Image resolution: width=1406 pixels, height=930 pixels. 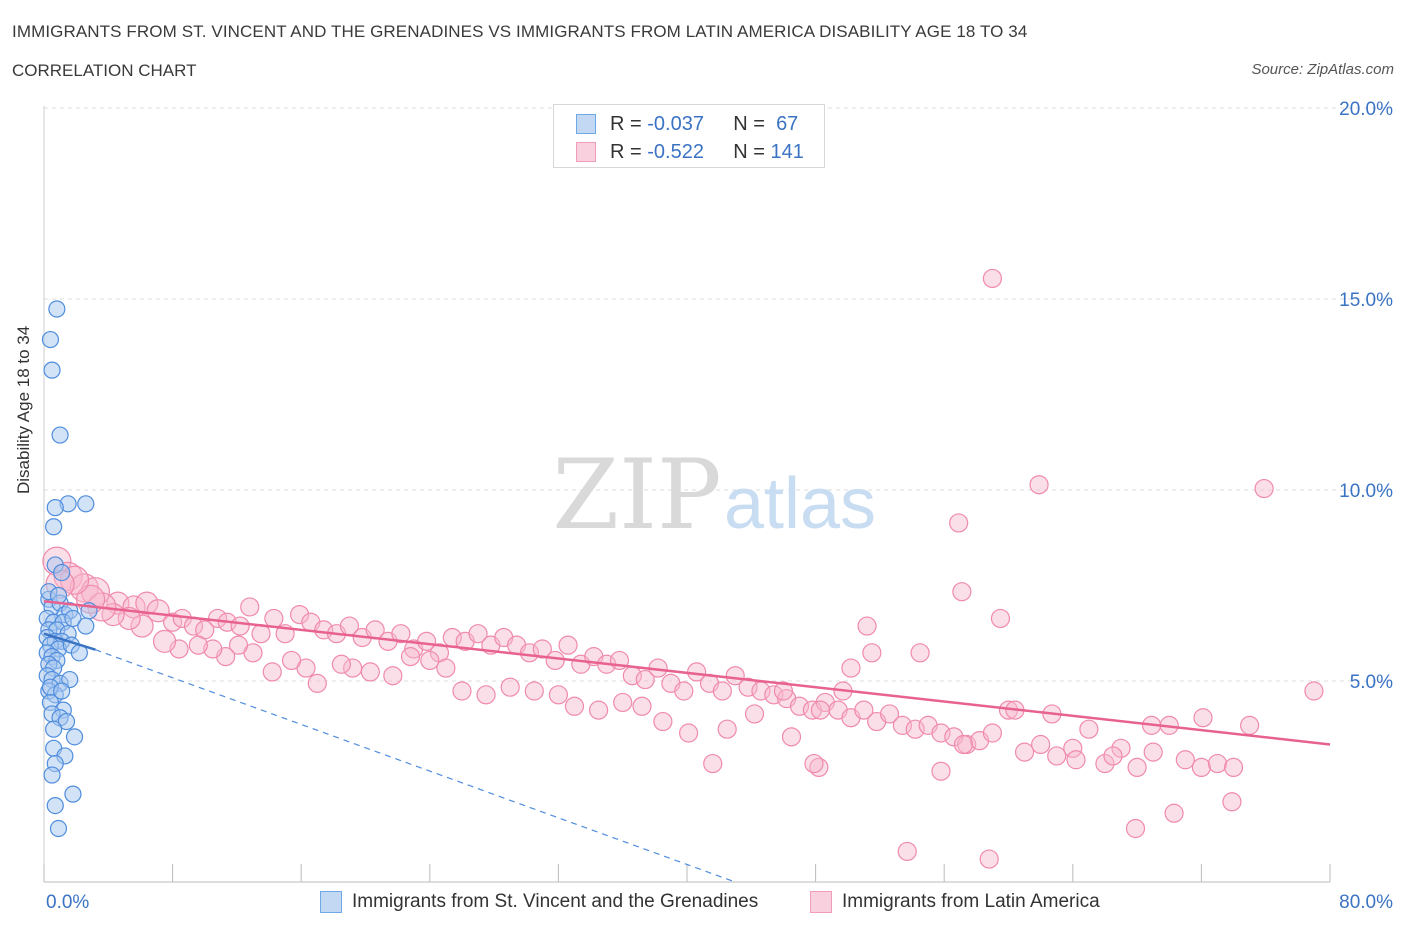 What do you see at coordinates (687, 672) in the screenshot?
I see `latin-america-trend-line` at bounding box center [687, 672].